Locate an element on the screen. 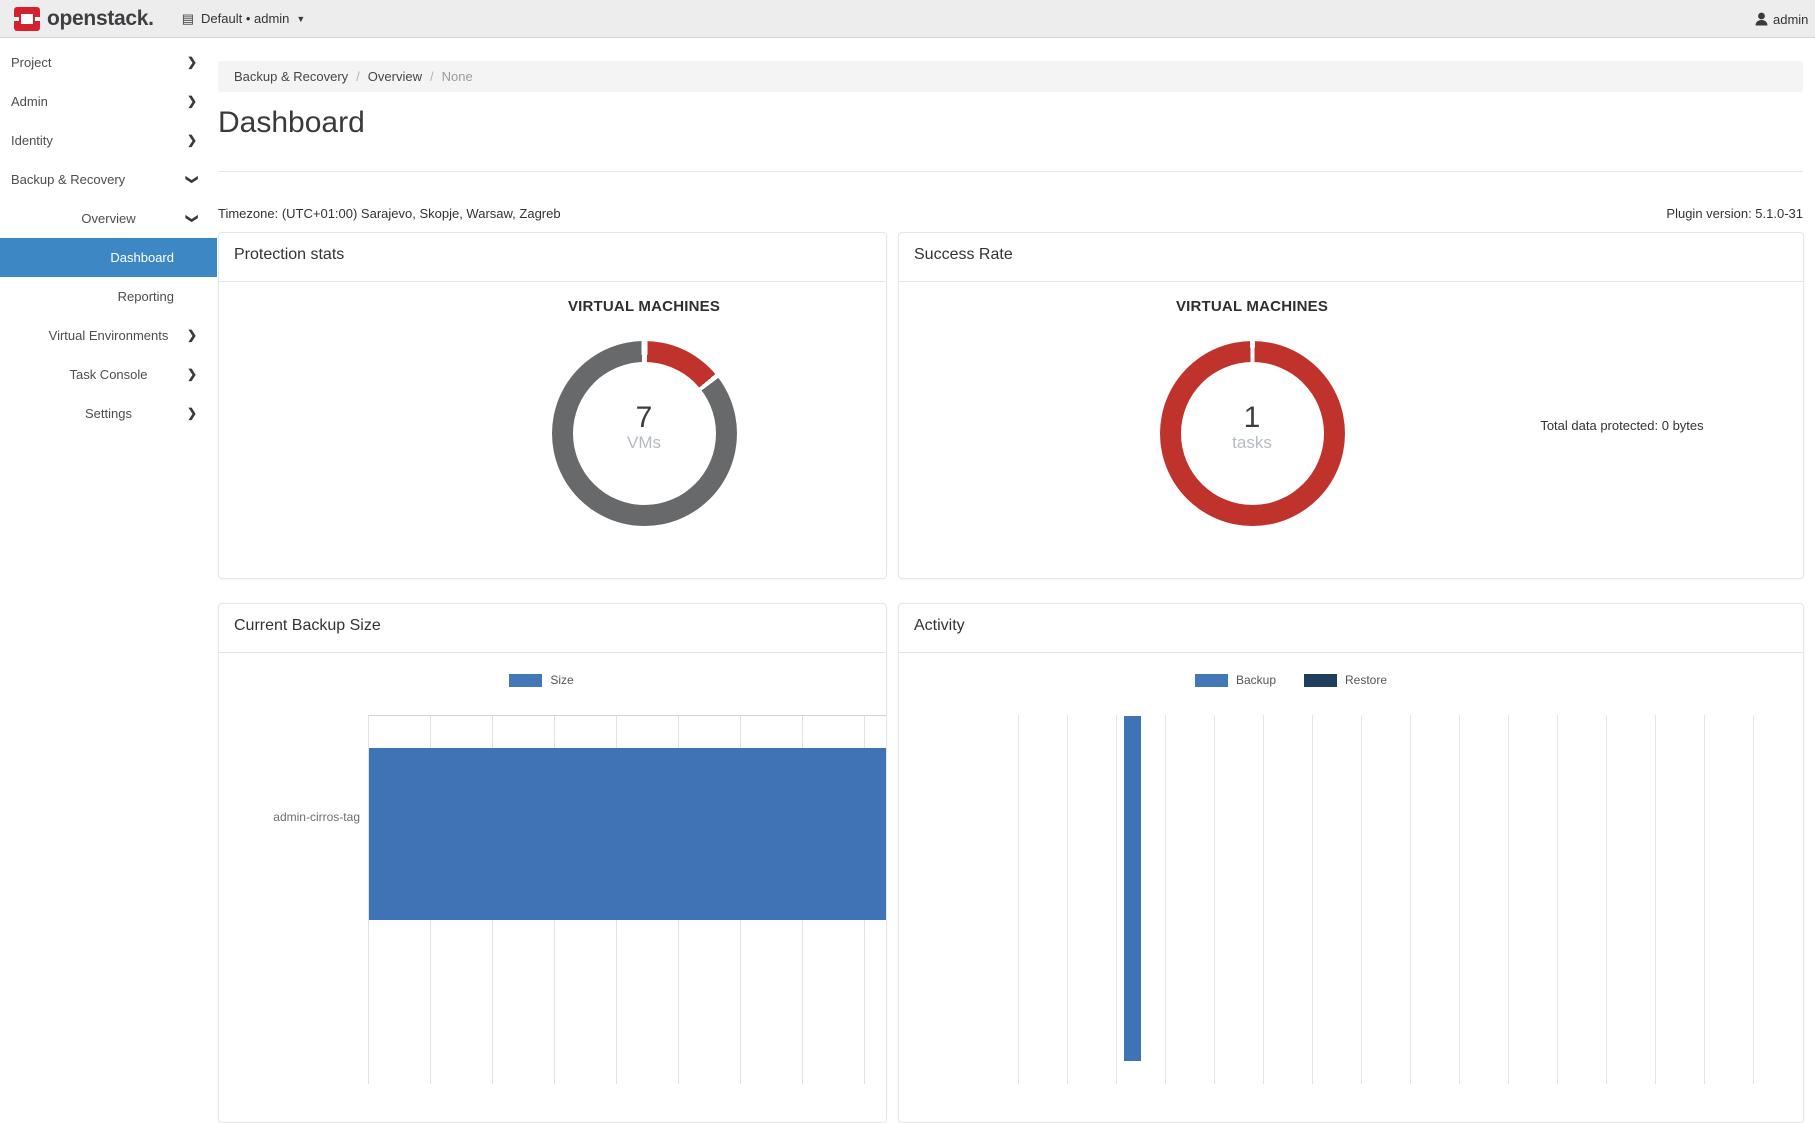 Image resolution: width=1815 pixels, height=1123 pixels. domain-project-switcher: ▤ Default • admin ▼ is located at coordinates (244, 19).